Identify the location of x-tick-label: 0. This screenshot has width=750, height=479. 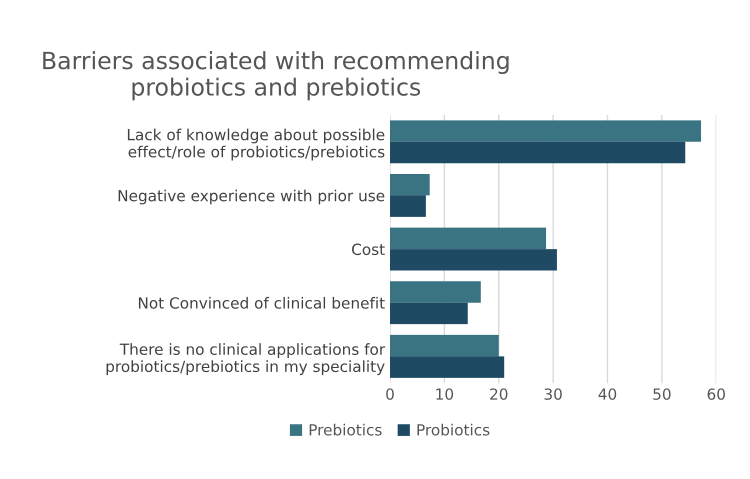
(390, 394).